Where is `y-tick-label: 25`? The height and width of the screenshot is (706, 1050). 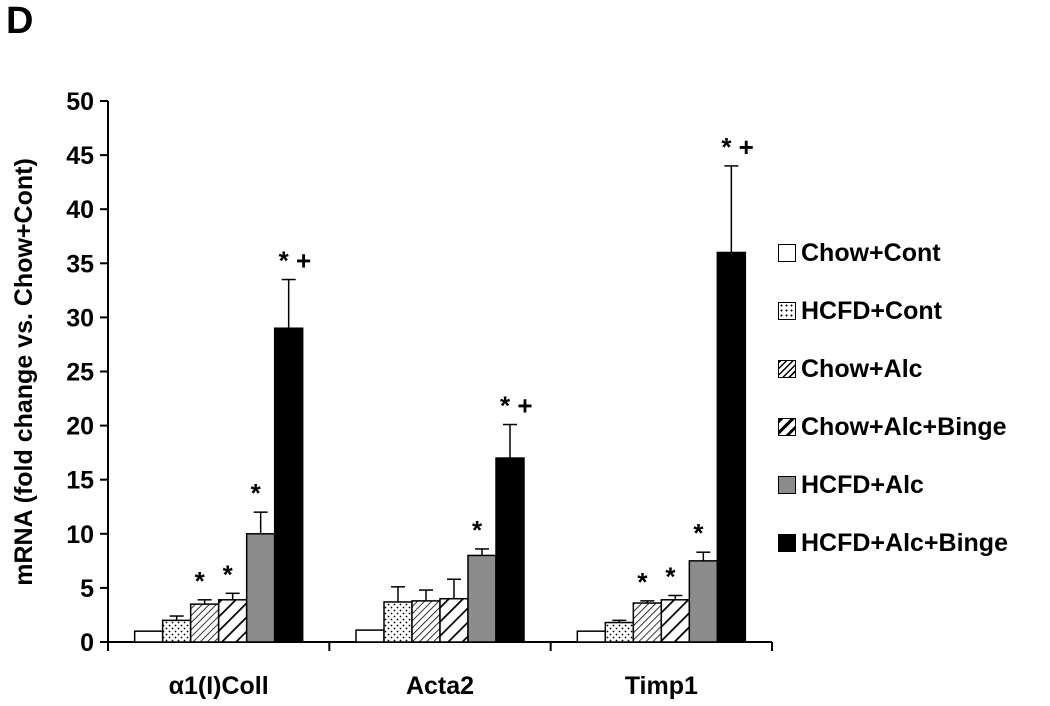
y-tick-label: 25 is located at coordinates (80, 373).